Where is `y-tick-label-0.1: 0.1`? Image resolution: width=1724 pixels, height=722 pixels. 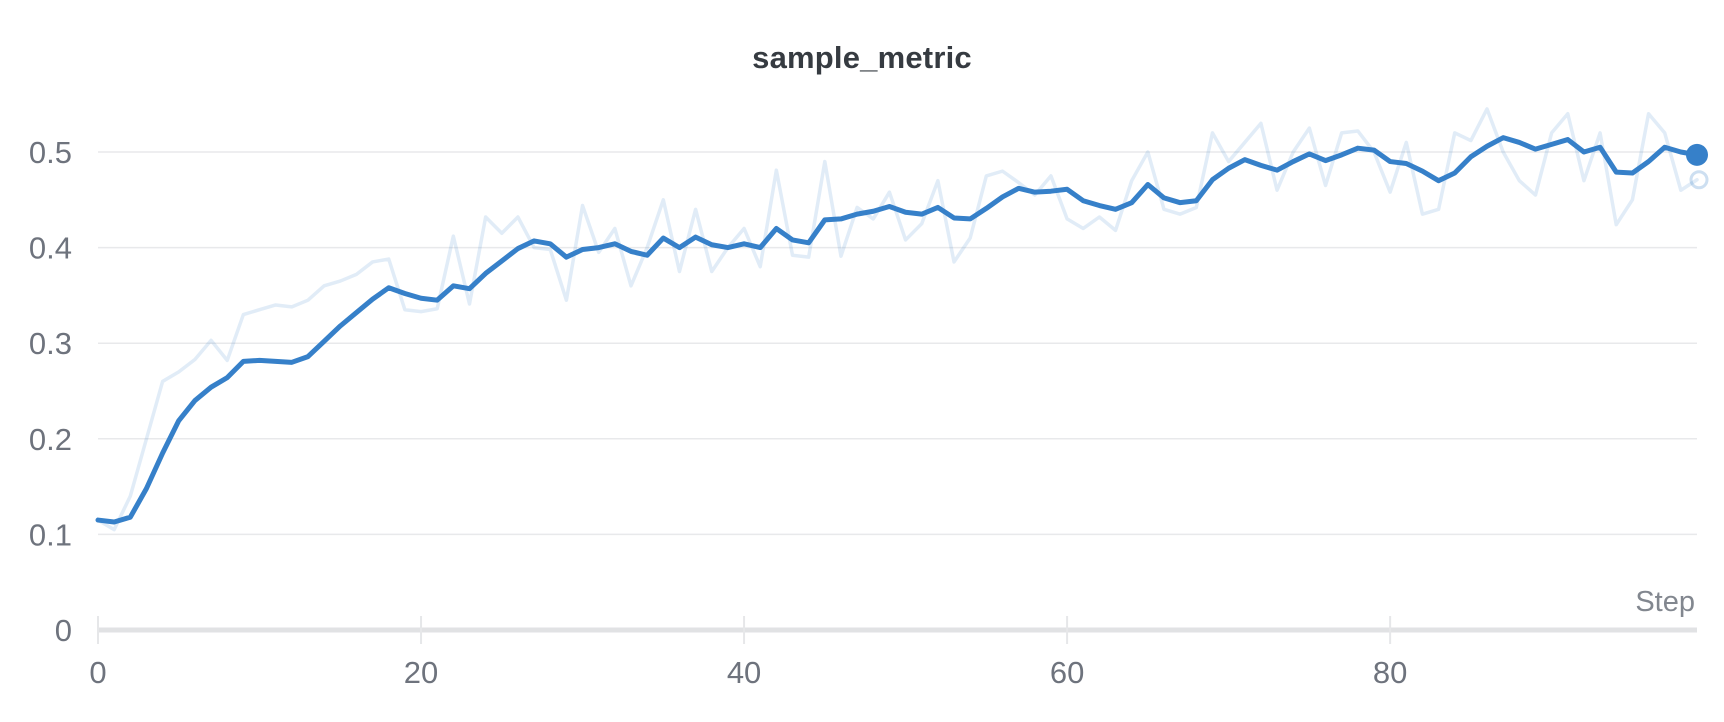
y-tick-label-0.1: 0.1 is located at coordinates (50, 534).